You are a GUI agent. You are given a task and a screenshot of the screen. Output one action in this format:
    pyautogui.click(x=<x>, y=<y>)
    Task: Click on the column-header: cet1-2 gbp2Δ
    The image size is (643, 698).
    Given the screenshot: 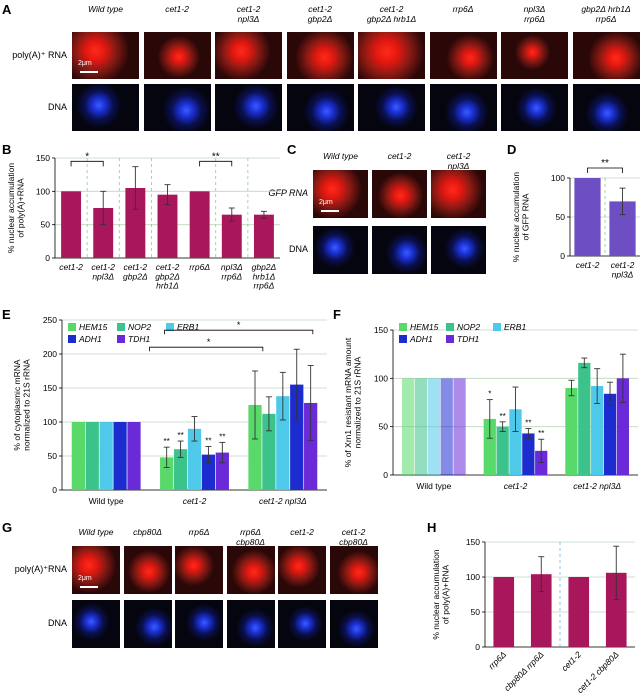 What is the action you would take?
    pyautogui.click(x=320, y=14)
    